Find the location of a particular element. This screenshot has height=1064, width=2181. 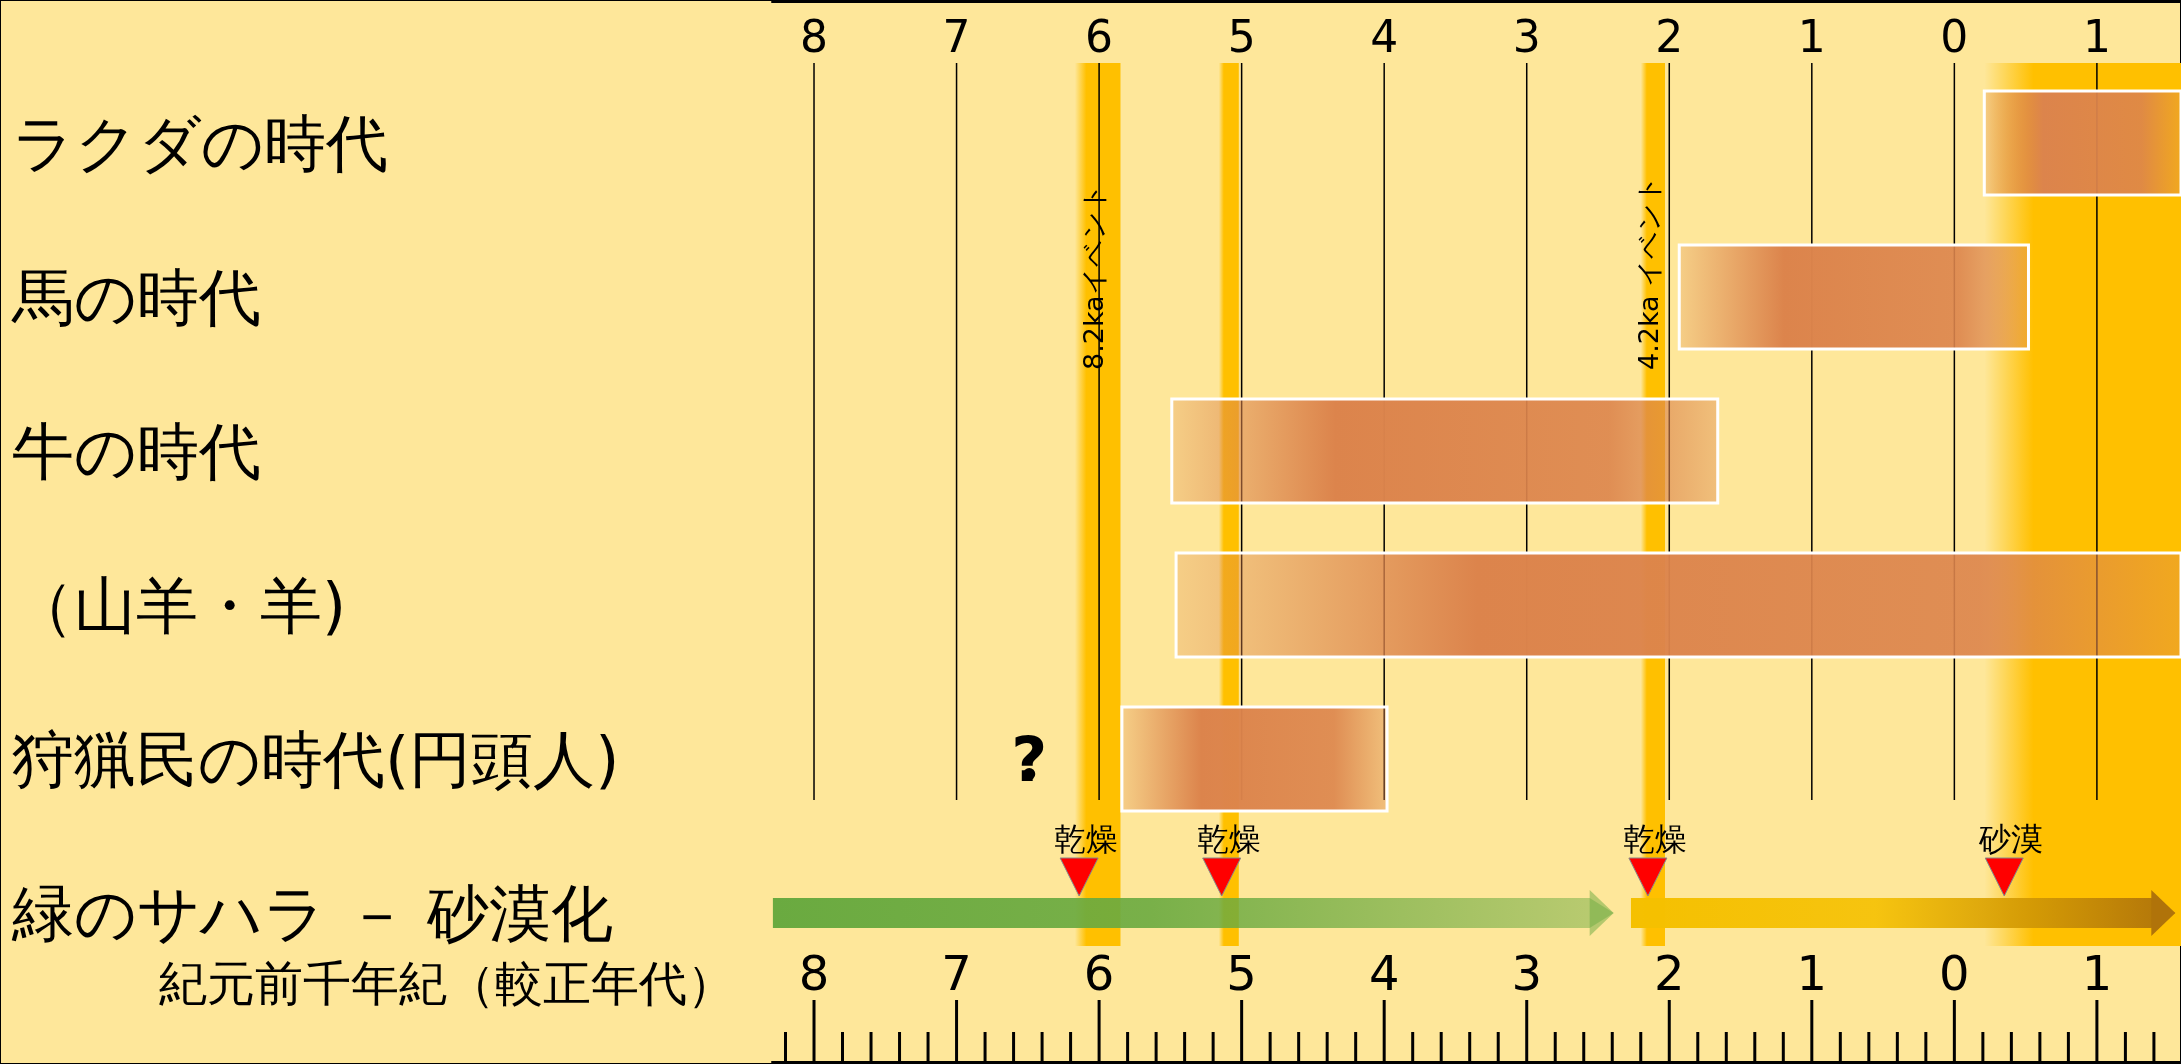

x2-tick-label: 8 is located at coordinates (814, 36).